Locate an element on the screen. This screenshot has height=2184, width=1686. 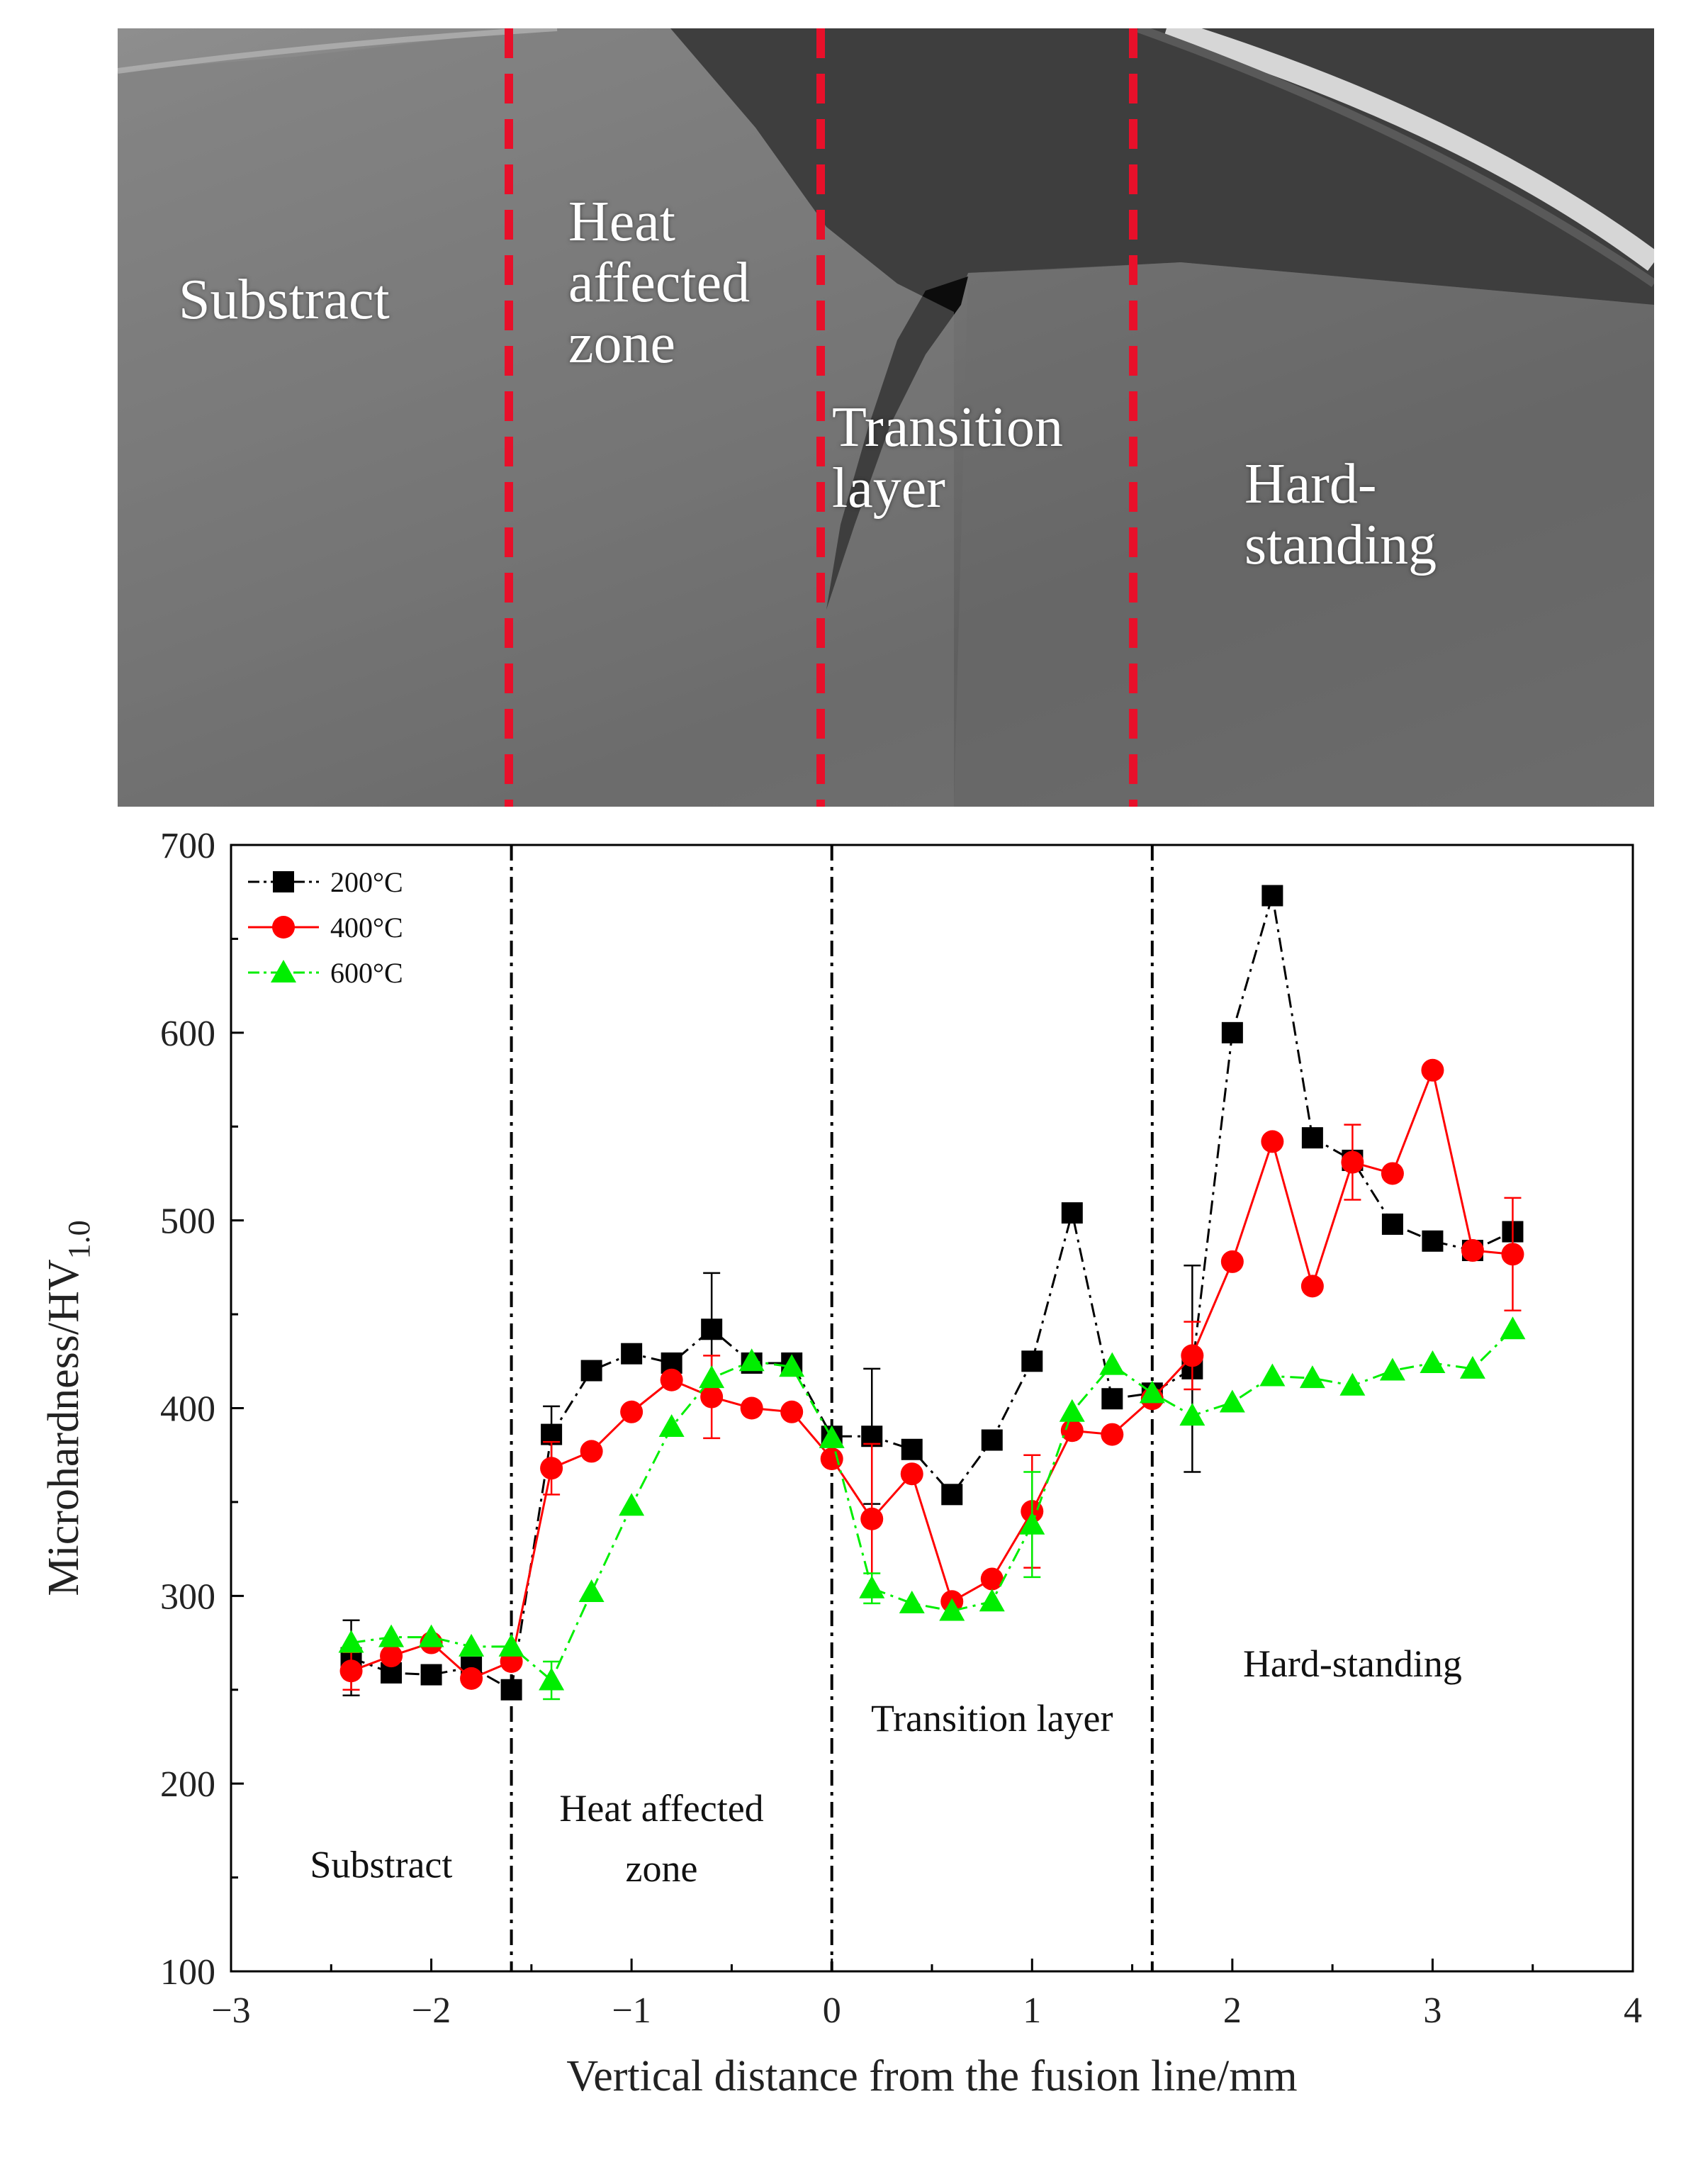
sem-label-hard: Hard- standing is located at coordinates (1340, 514).